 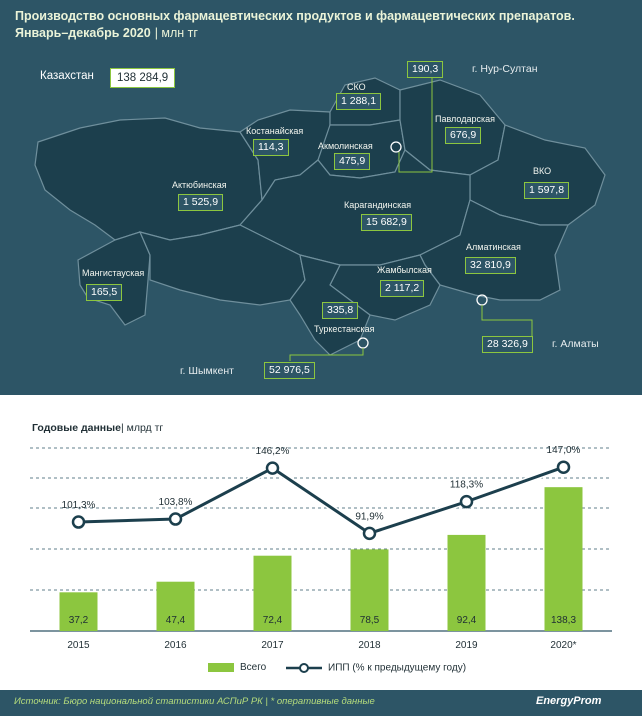 I want to click on region-label-sko: СКО, so click(x=356, y=87).